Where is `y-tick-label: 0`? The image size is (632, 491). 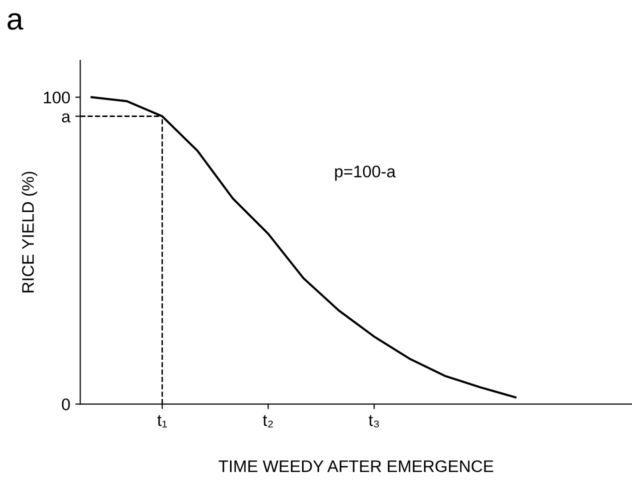 y-tick-label: 0 is located at coordinates (66, 404).